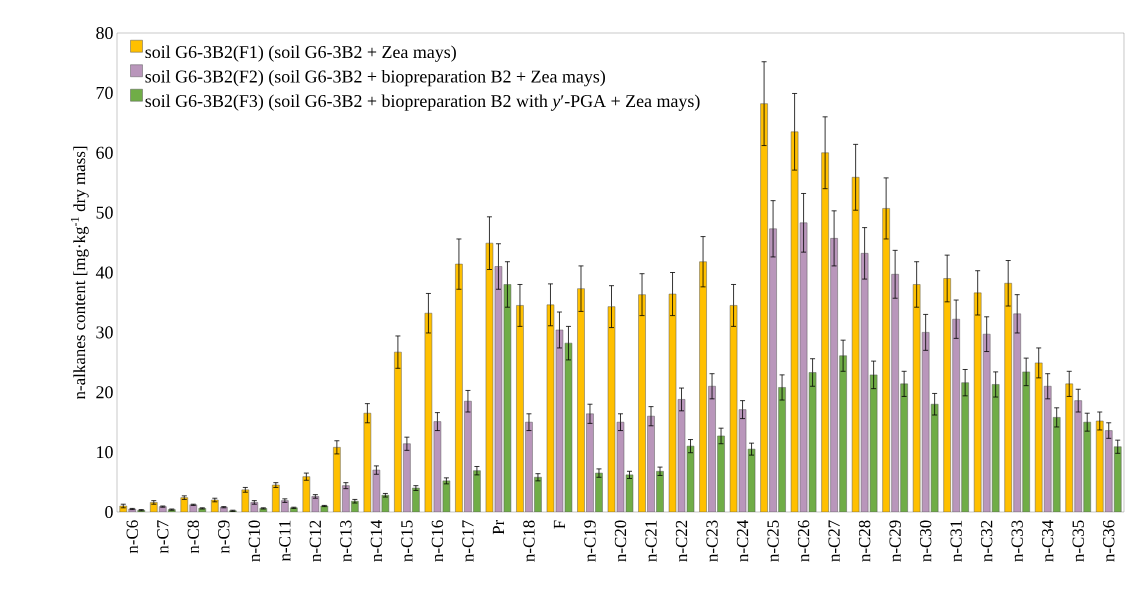  What do you see at coordinates (315, 541) in the screenshot?
I see `x-tick-label: n-C12` at bounding box center [315, 541].